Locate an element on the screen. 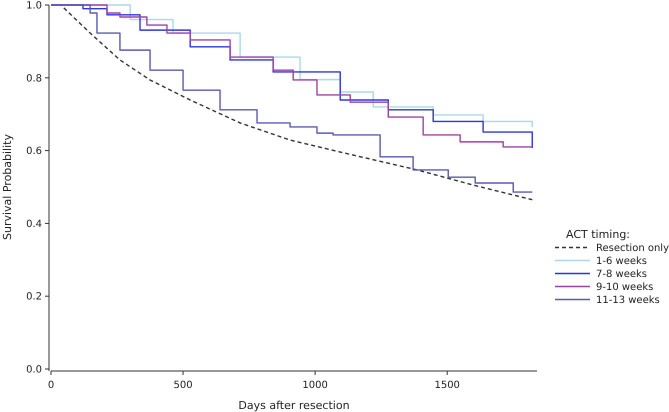  y-tick-label: 0.0 is located at coordinates (34, 370).